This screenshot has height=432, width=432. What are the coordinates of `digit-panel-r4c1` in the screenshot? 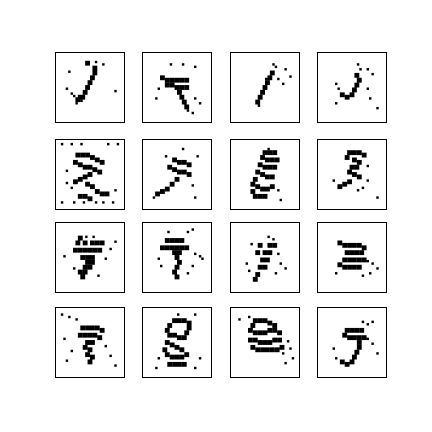 It's located at (90, 342).